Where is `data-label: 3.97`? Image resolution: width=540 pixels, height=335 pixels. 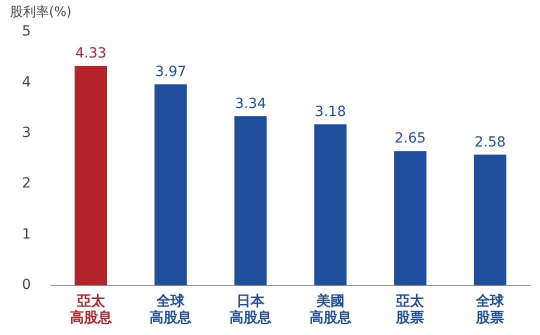 data-label: 3.97 is located at coordinates (170, 72).